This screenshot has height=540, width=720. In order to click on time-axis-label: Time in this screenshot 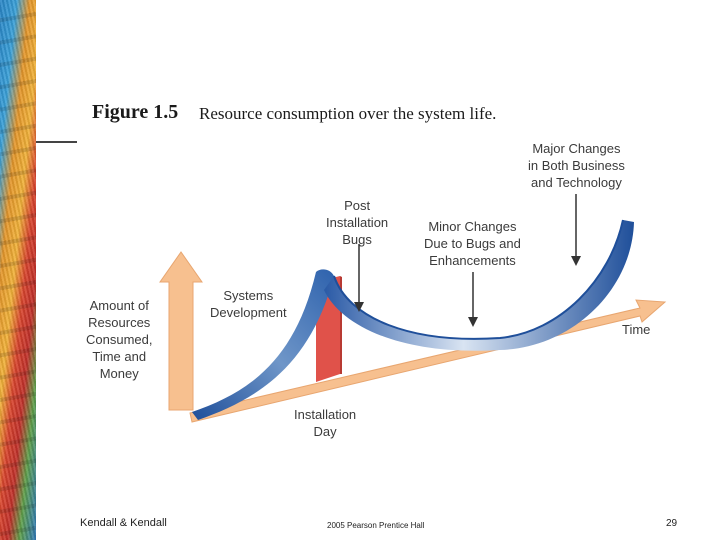, I will do `click(636, 329)`.